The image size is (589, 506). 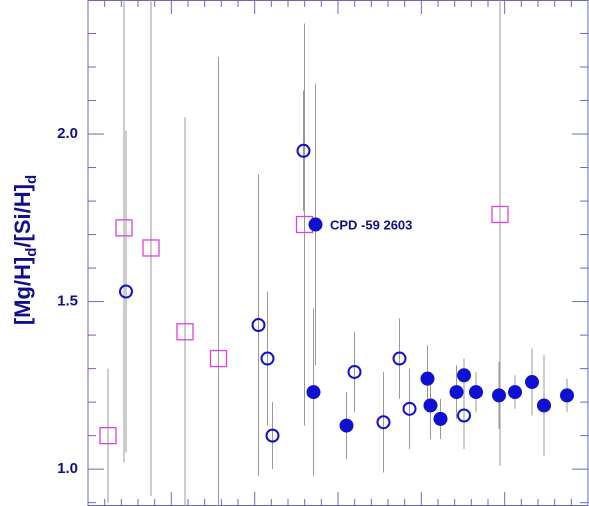 What do you see at coordinates (67, 301) in the screenshot?
I see `y-tick-label: 1.5` at bounding box center [67, 301].